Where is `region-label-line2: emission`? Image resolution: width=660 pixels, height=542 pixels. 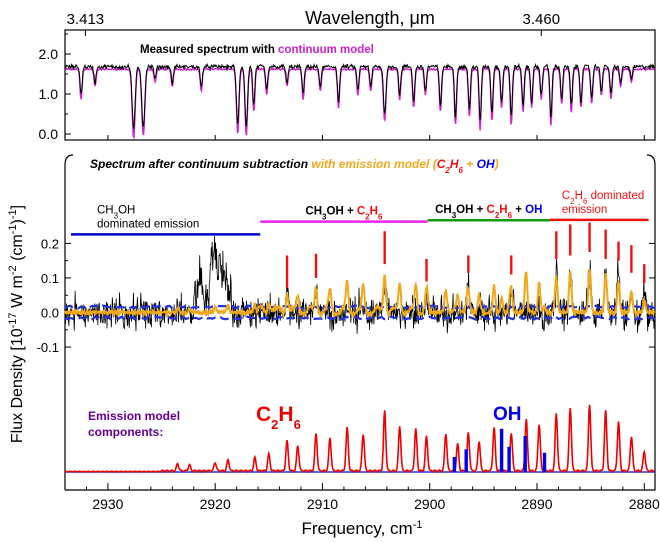 region-label-line2: emission is located at coordinates (584, 210).